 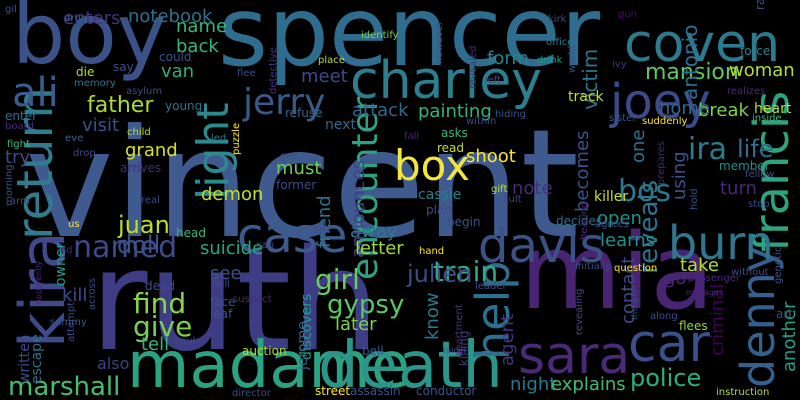 What do you see at coordinates (89, 41) in the screenshot?
I see `word-boy: boy` at bounding box center [89, 41].